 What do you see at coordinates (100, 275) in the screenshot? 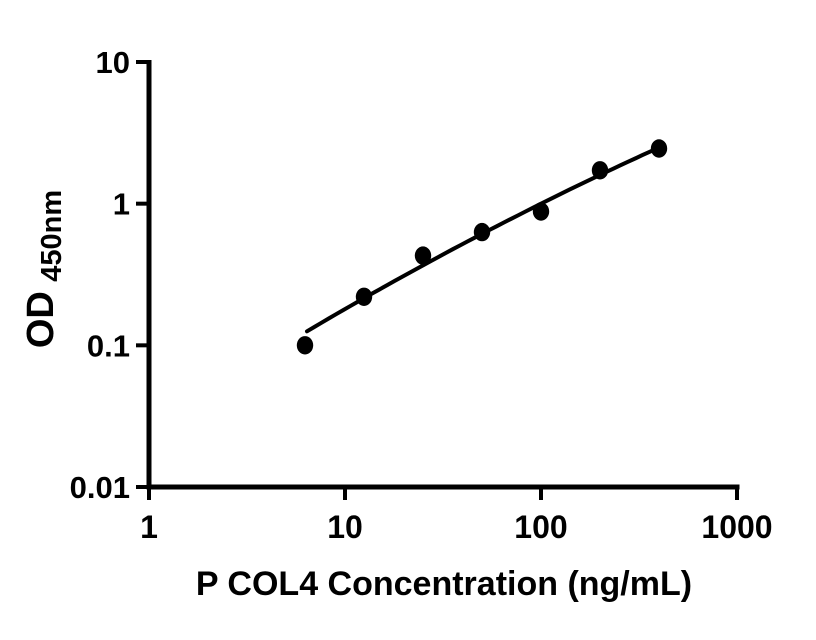
I see `y-axis-tick-labels: 10 1 0.1 0.01` at bounding box center [100, 275].